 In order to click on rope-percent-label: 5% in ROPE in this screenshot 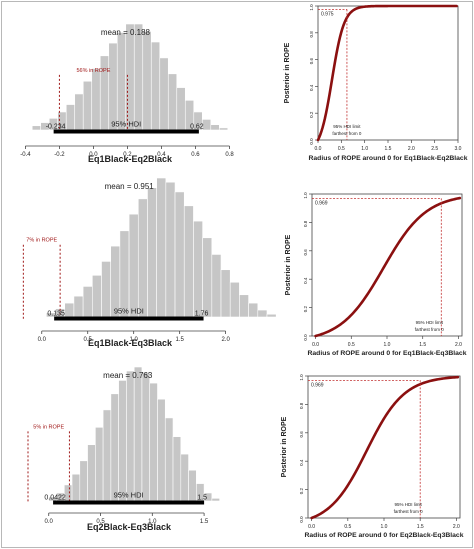, I will do `click(48, 427)`.